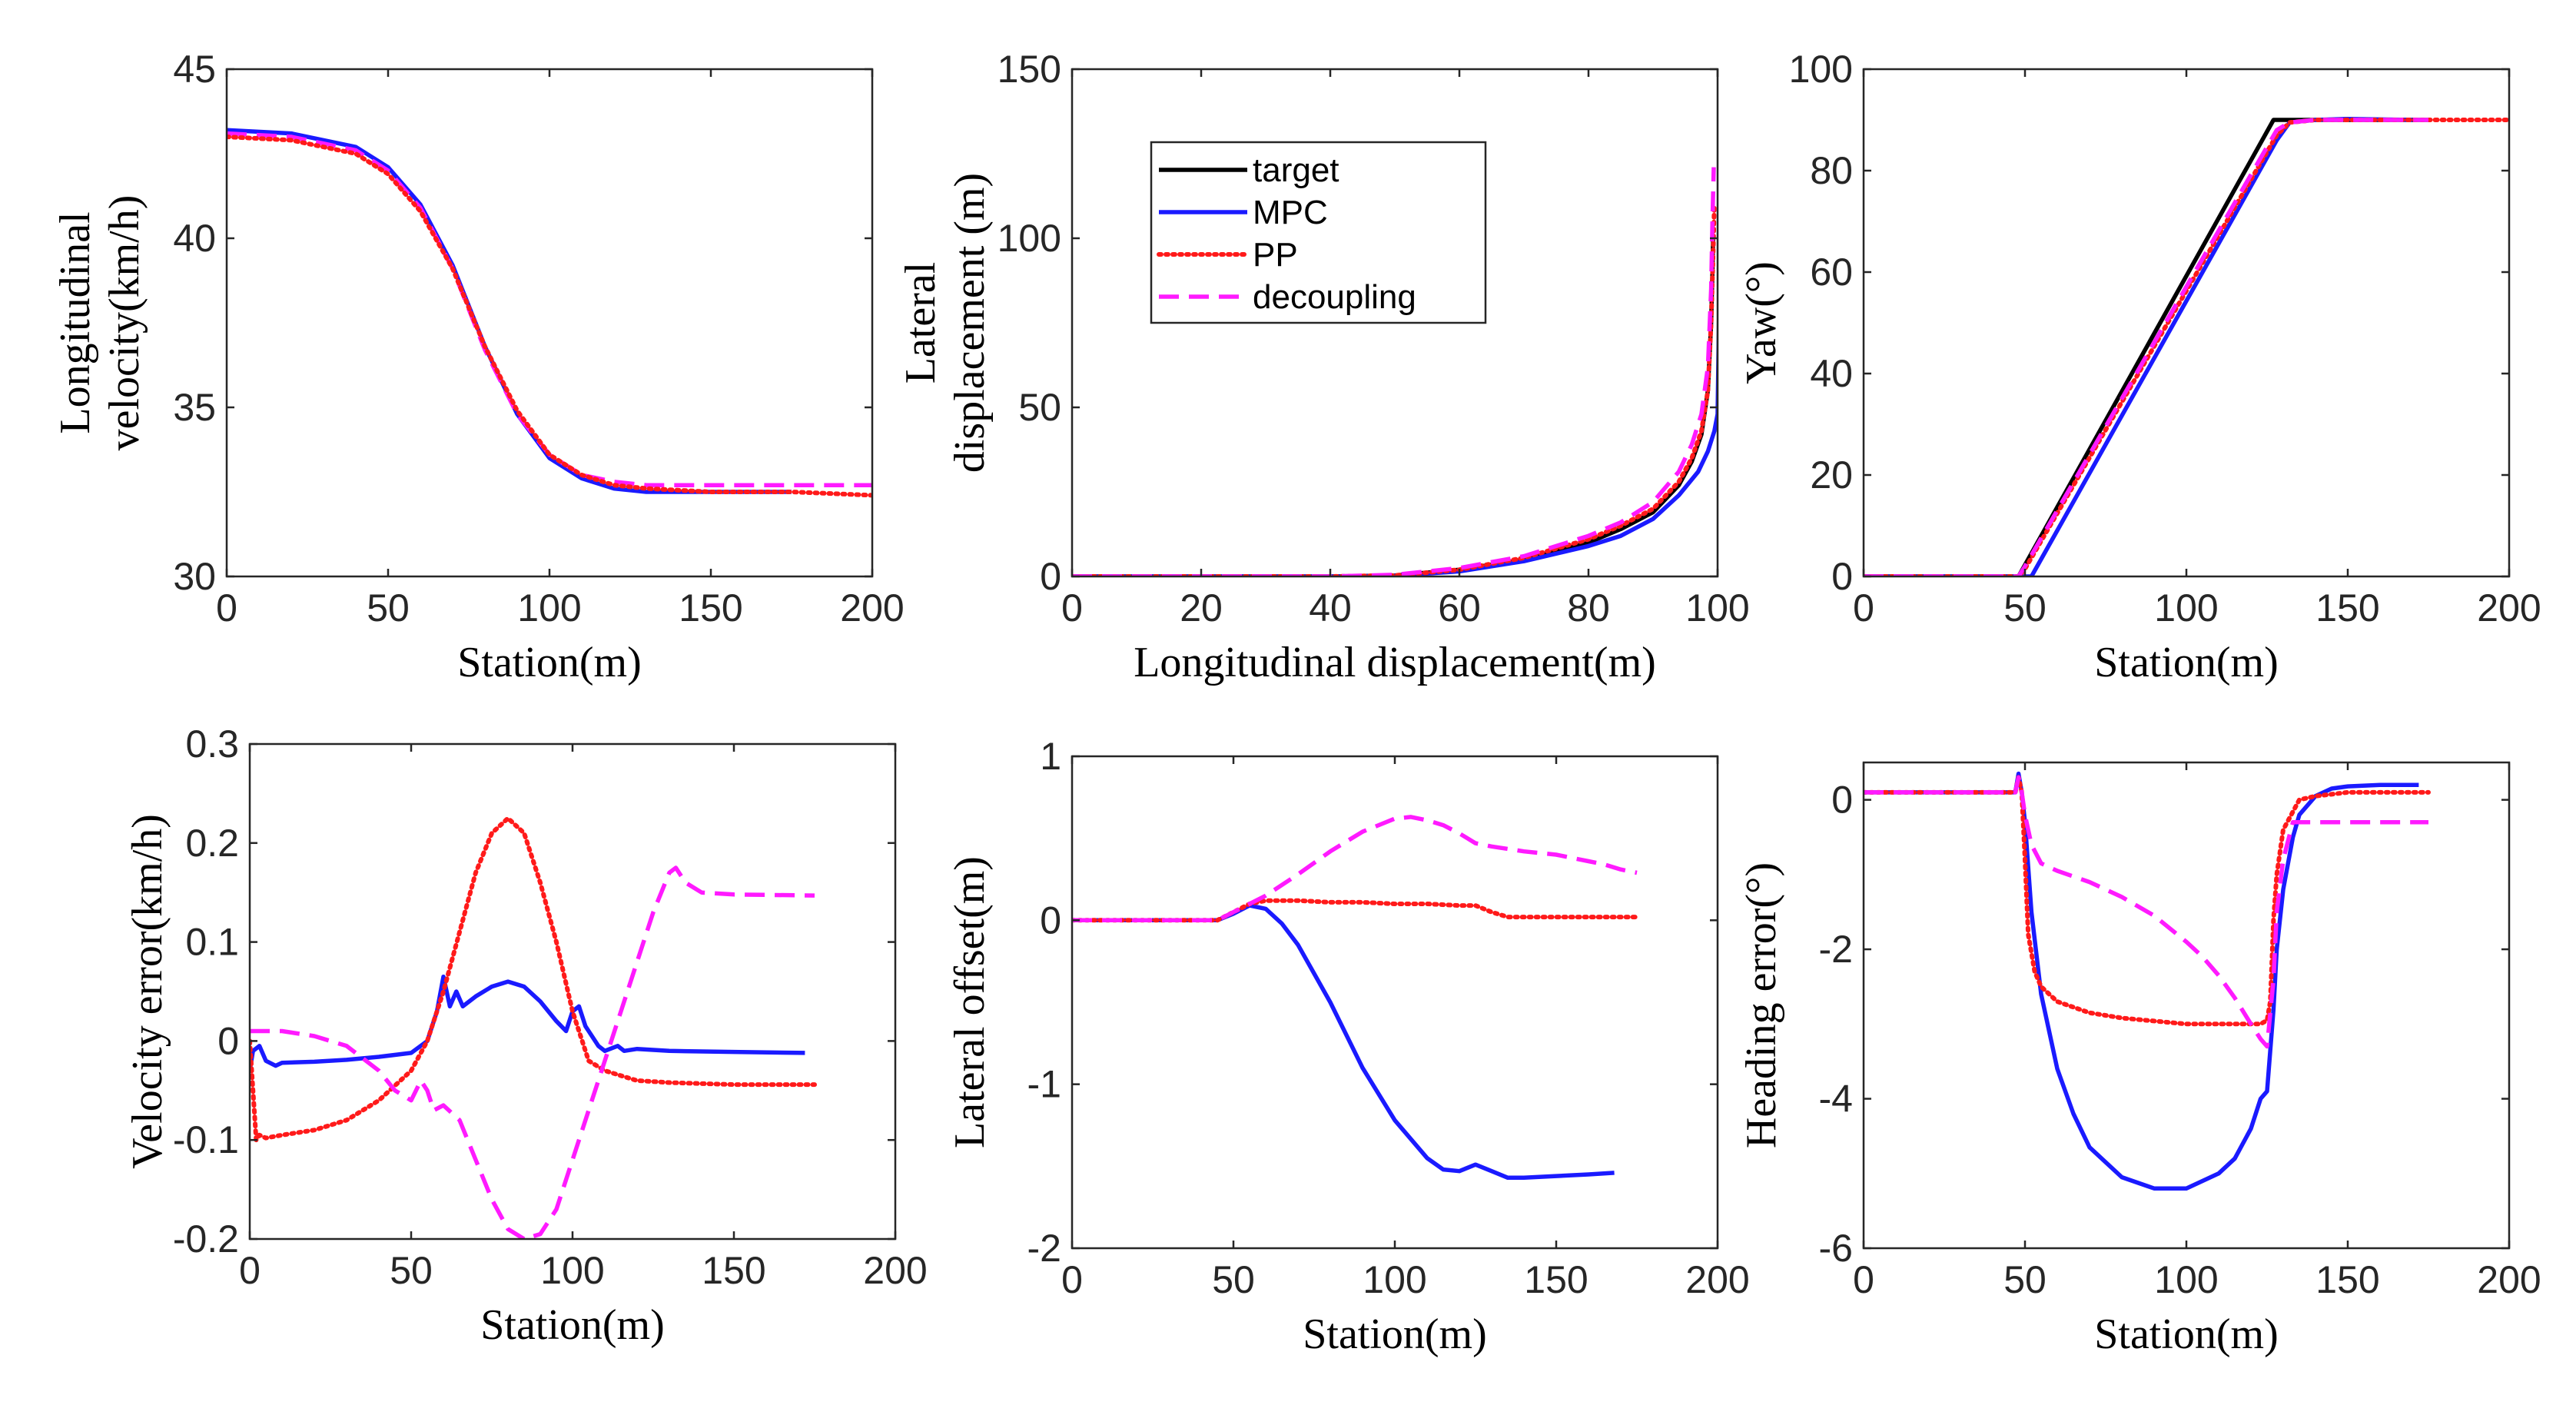 The image size is (2576, 1415). Describe the element at coordinates (1762, 322) in the screenshot. I see `y-axis-title: Yaw(°)` at that location.